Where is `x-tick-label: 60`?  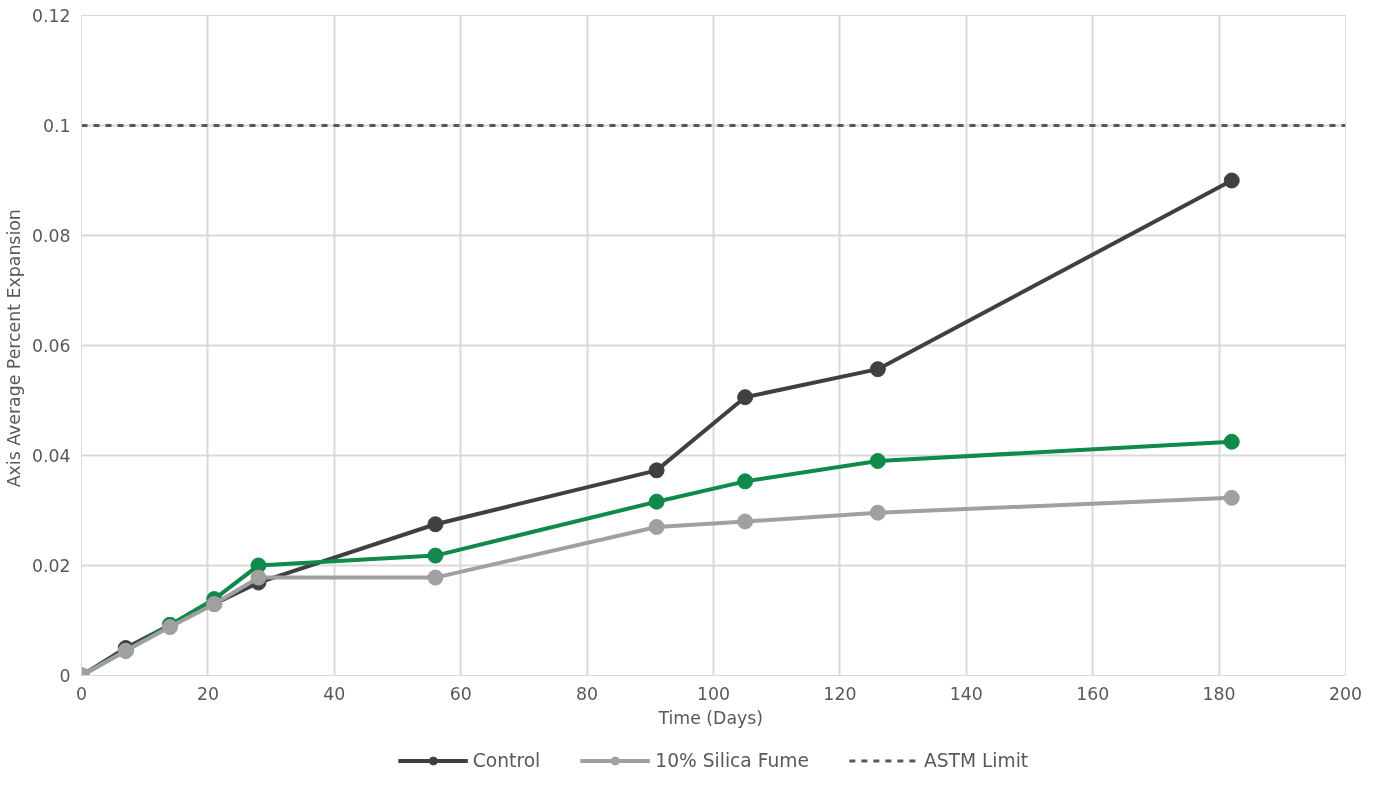
x-tick-label: 60 is located at coordinates (460, 693).